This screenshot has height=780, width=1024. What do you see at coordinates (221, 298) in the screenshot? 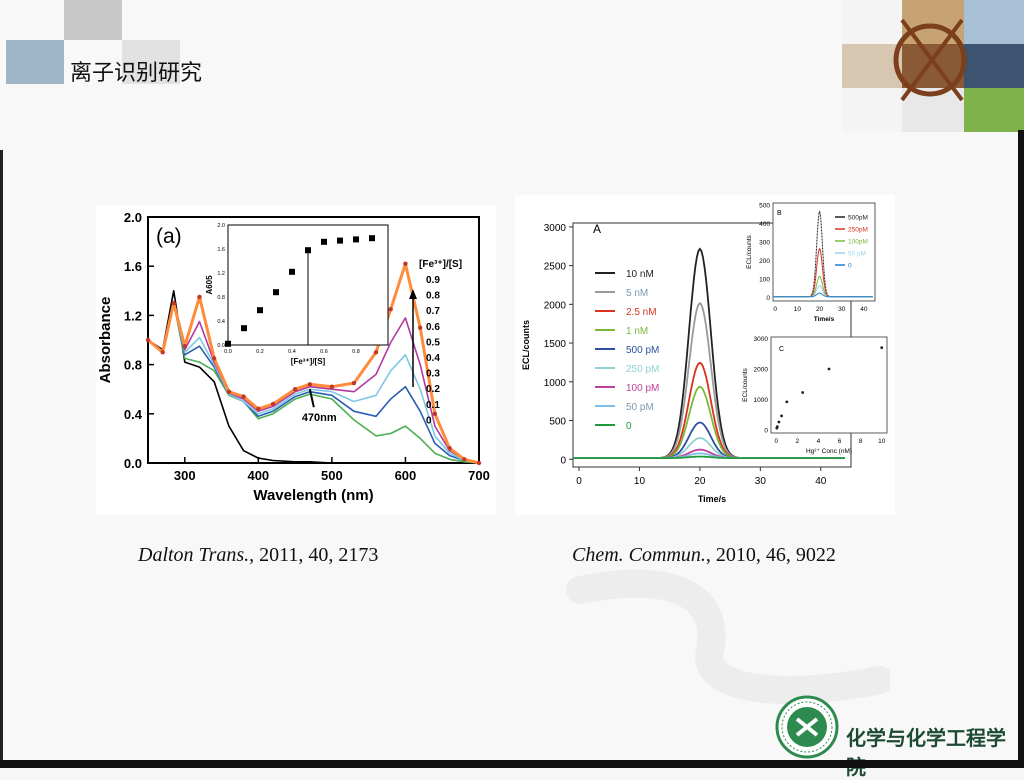
I see `inset-y-tick-label: 0.8` at bounding box center [221, 298].